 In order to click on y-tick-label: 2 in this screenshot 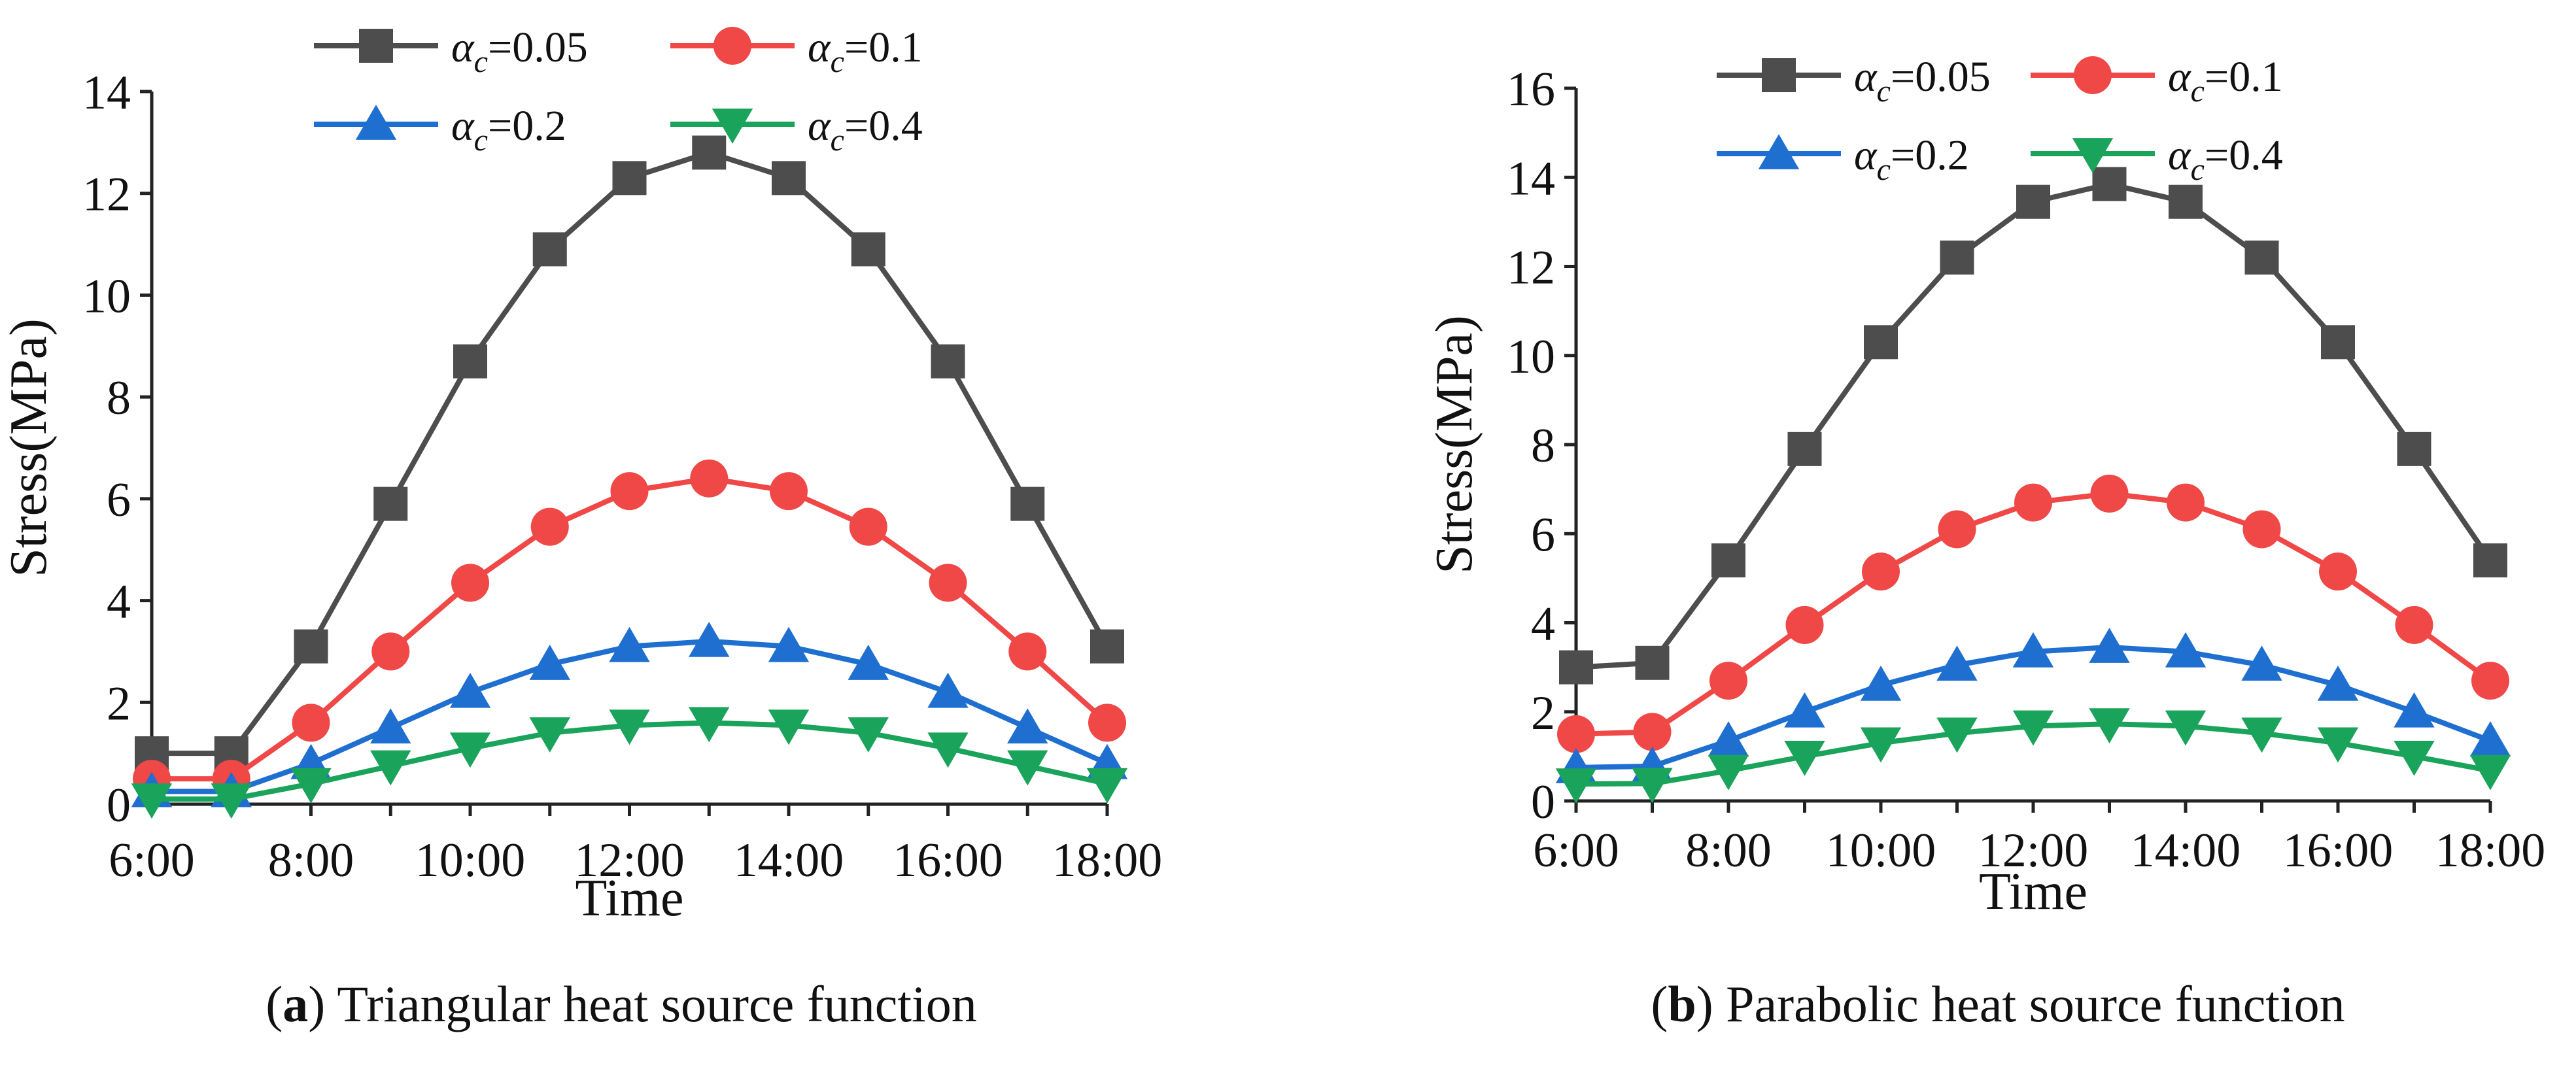, I will do `click(1543, 713)`.